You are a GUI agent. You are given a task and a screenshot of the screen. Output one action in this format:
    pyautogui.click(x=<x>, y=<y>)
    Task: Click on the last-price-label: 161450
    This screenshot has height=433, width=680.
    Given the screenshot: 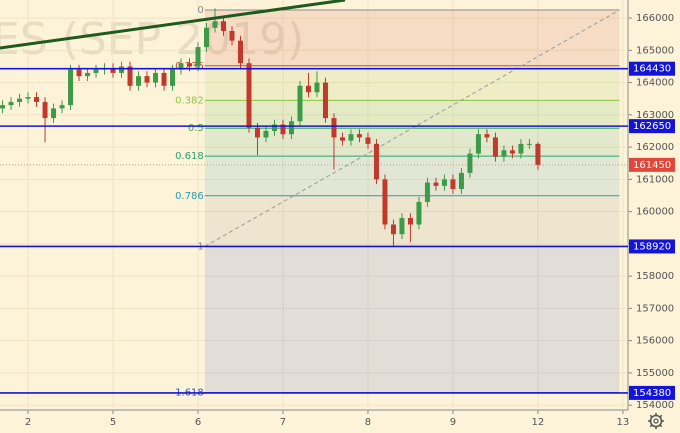 What is the action you would take?
    pyautogui.click(x=652, y=165)
    